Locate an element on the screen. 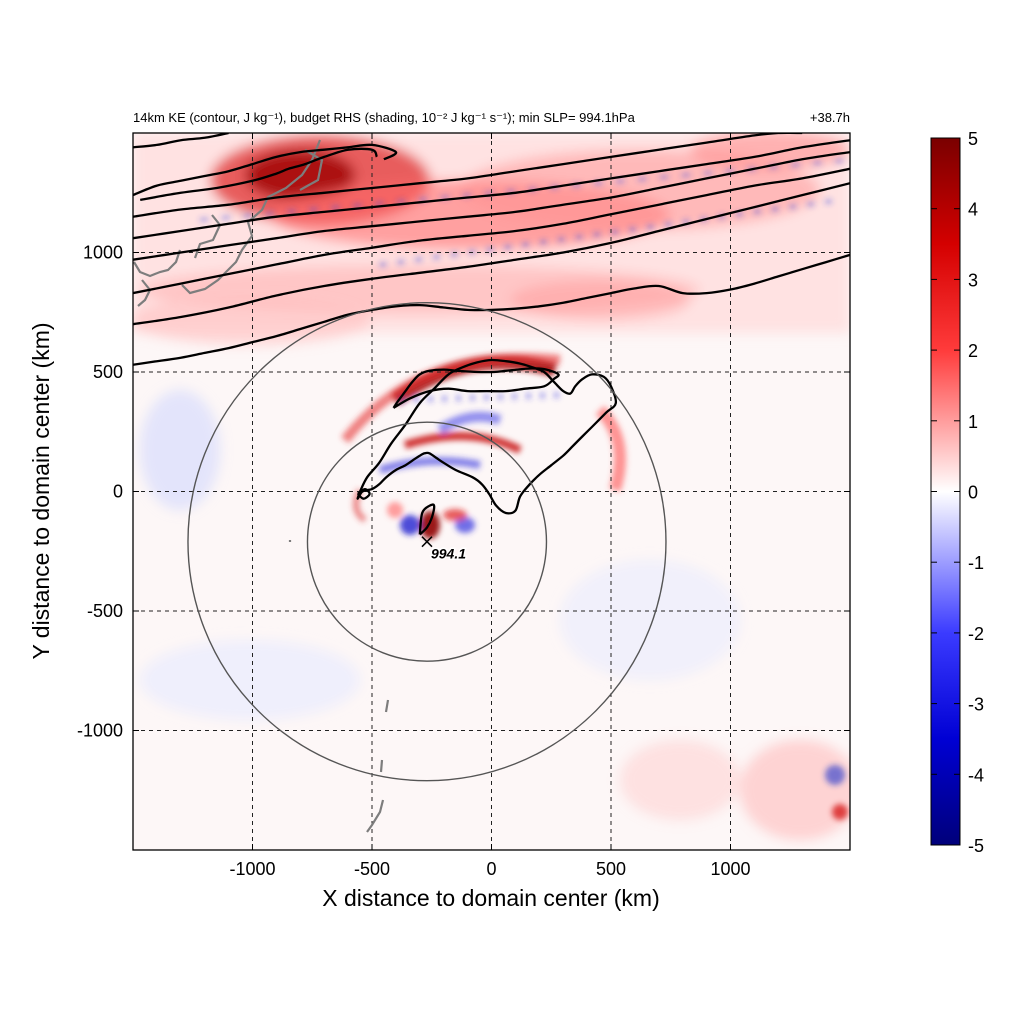 This screenshot has height=1024, width=1024. colorbar-tick-label: 5 is located at coordinates (973, 139).